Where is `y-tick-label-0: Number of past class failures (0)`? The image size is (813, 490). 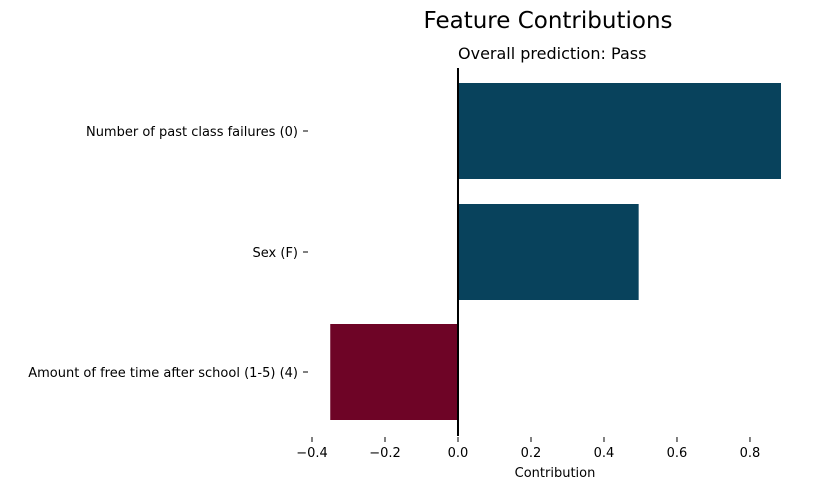
y-tick-label-0: Number of past class failures (0) is located at coordinates (192, 132).